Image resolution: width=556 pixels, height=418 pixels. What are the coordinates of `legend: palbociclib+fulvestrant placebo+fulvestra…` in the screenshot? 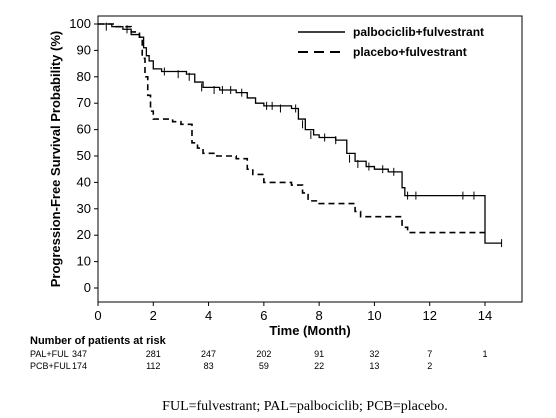 It's located at (391, 42).